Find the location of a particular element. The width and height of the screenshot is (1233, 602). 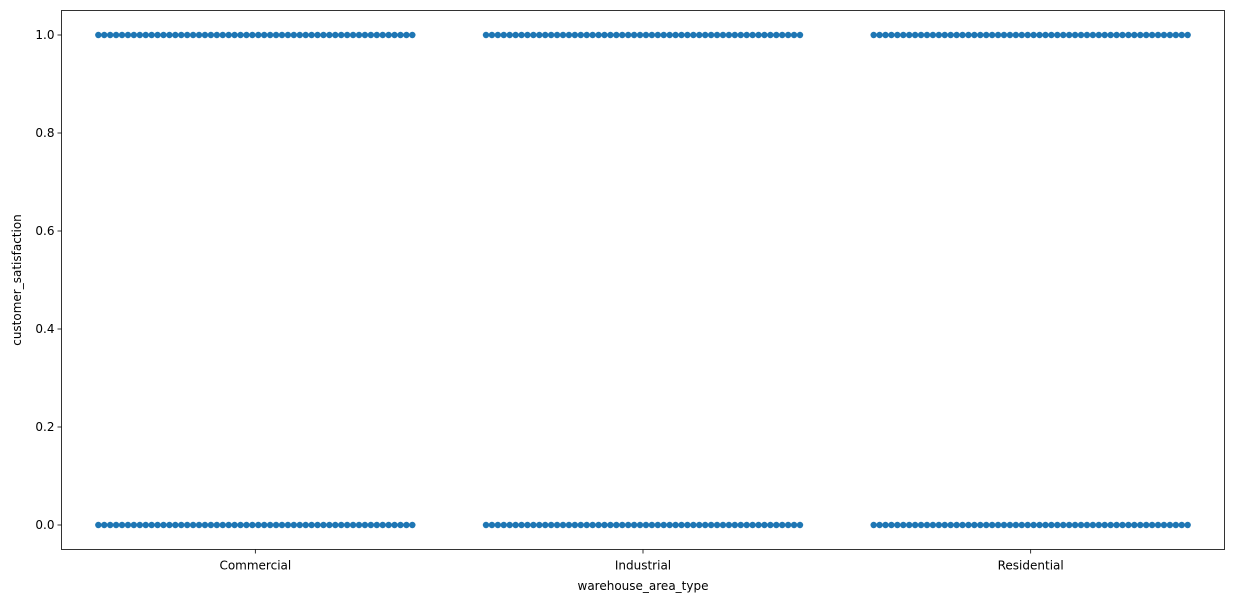

x-axis: Commercial Industrial Residential is located at coordinates (641, 561).